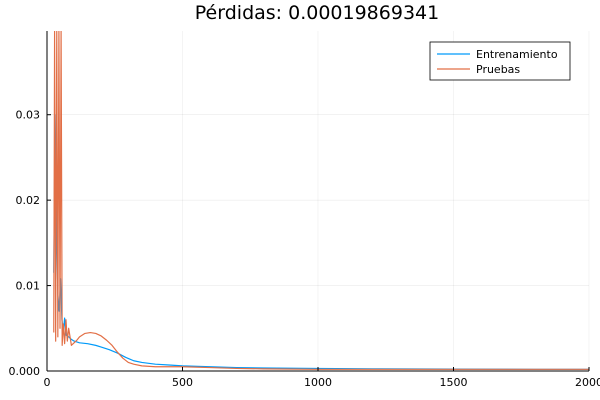  I want to click on x-tick-label: 2000, so click(587, 382).